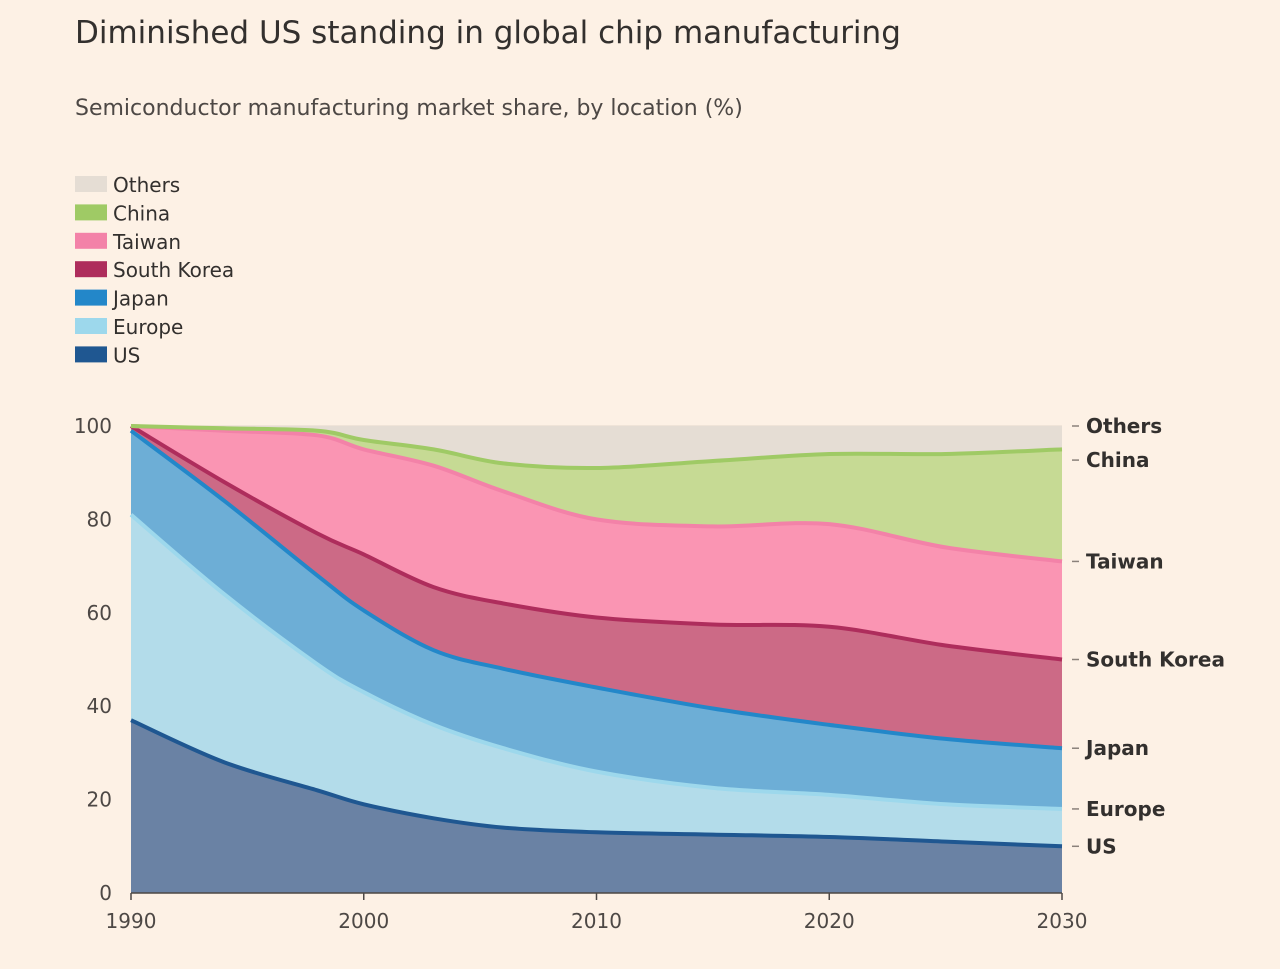 This screenshot has height=969, width=1280. Describe the element at coordinates (91, 297) in the screenshot. I see `legend-swatch-japan` at that location.